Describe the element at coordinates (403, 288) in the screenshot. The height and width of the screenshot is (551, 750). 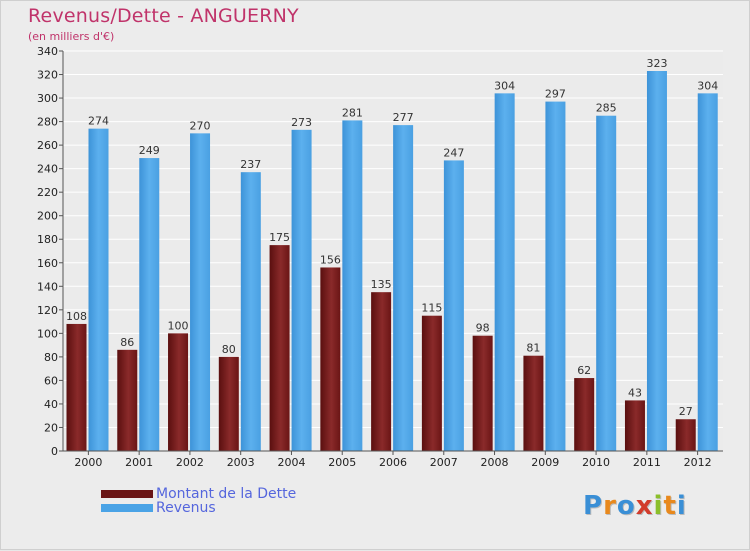
I see `bar-revenue-2006` at that location.